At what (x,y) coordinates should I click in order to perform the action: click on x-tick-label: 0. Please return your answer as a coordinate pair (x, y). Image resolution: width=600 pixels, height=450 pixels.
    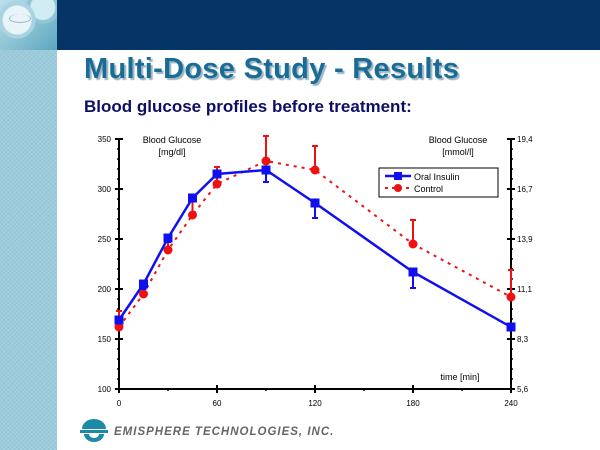
    Looking at the image, I should click on (119, 403).